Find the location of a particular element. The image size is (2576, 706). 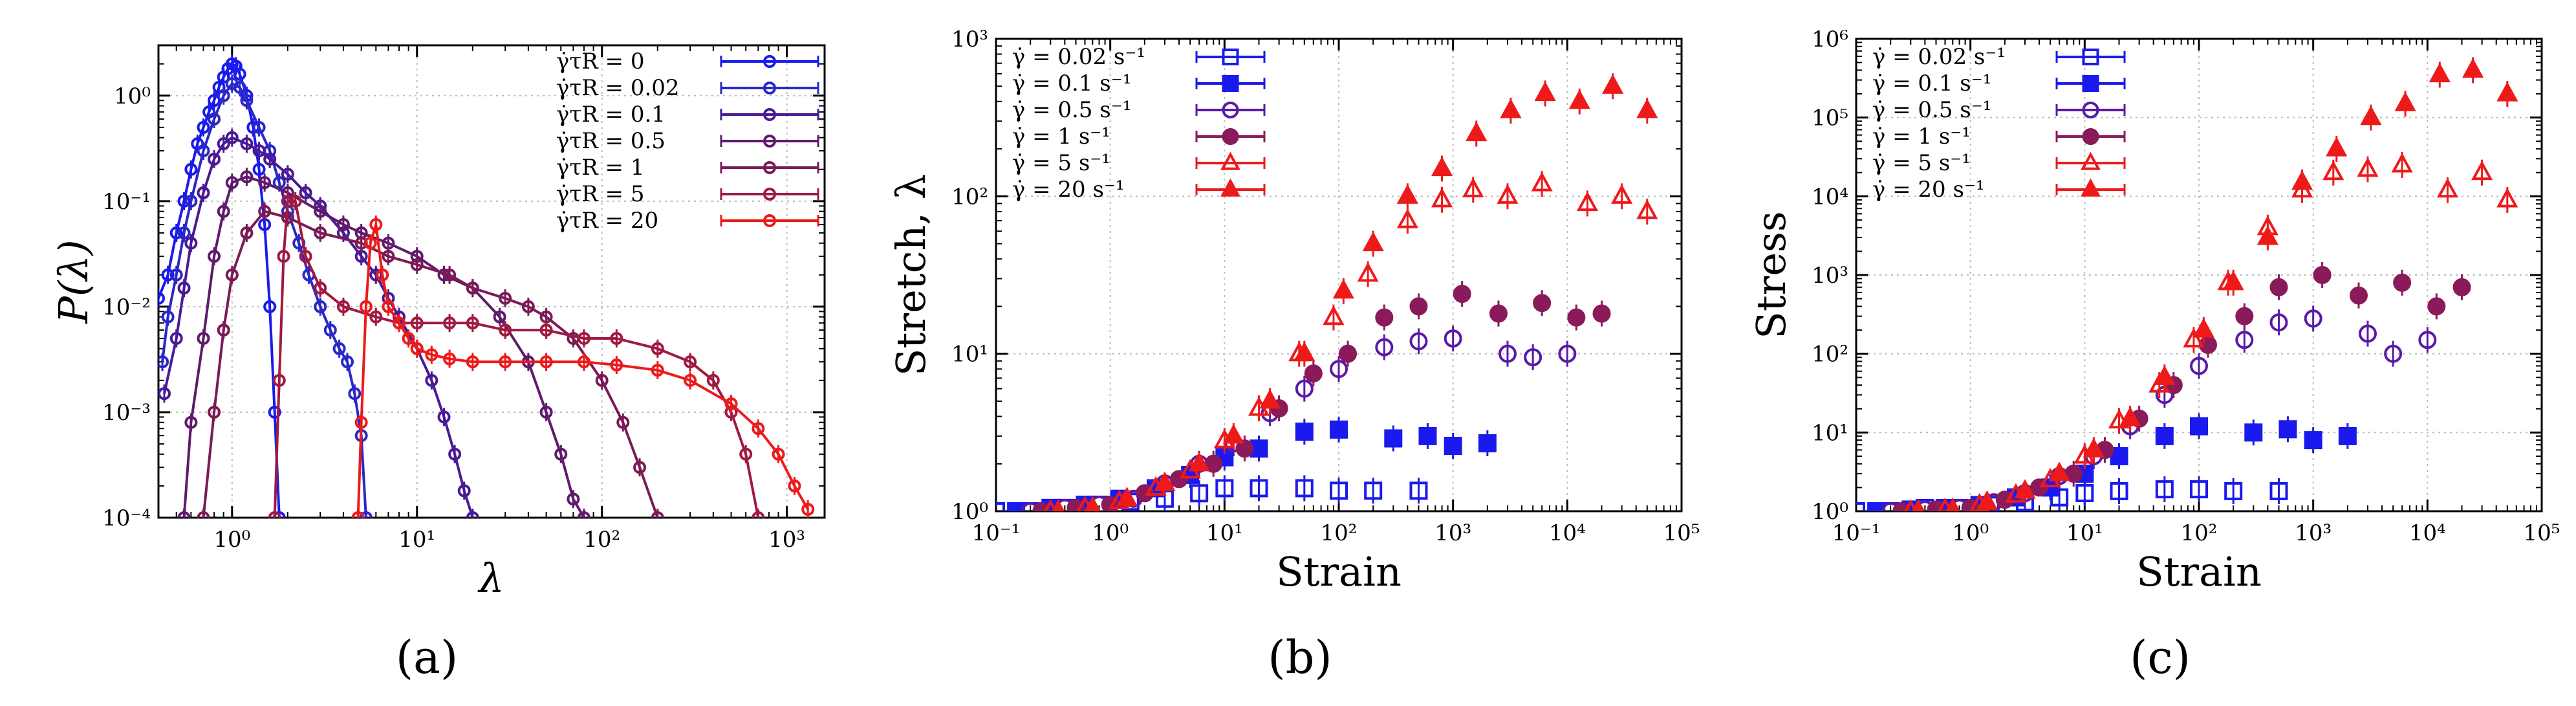

tick-label-x-a-2: 10² is located at coordinates (601, 540).